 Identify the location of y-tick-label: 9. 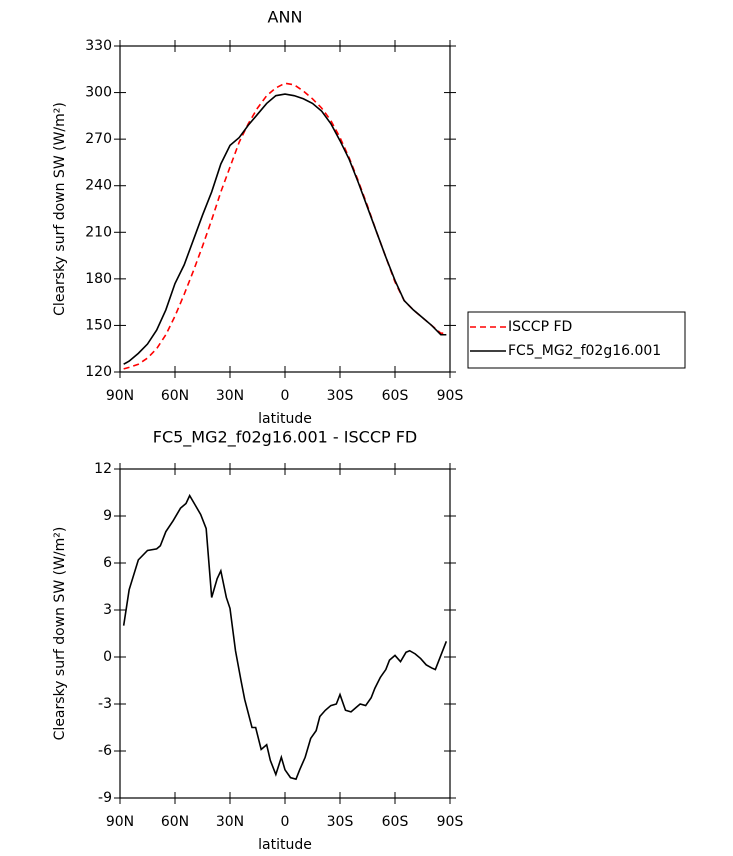
(107, 516).